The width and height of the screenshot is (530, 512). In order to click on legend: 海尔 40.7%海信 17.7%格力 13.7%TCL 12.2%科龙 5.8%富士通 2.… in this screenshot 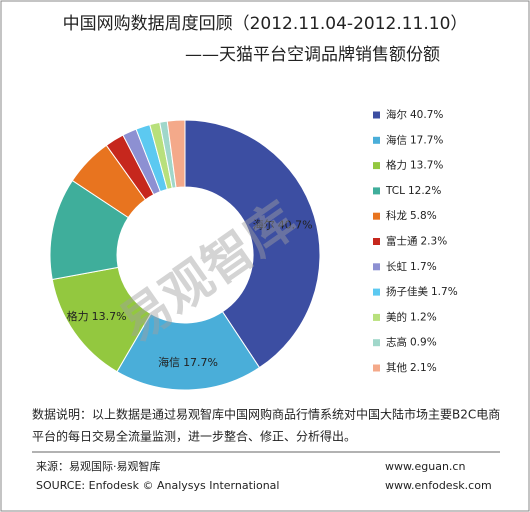, I will do `click(415, 241)`.